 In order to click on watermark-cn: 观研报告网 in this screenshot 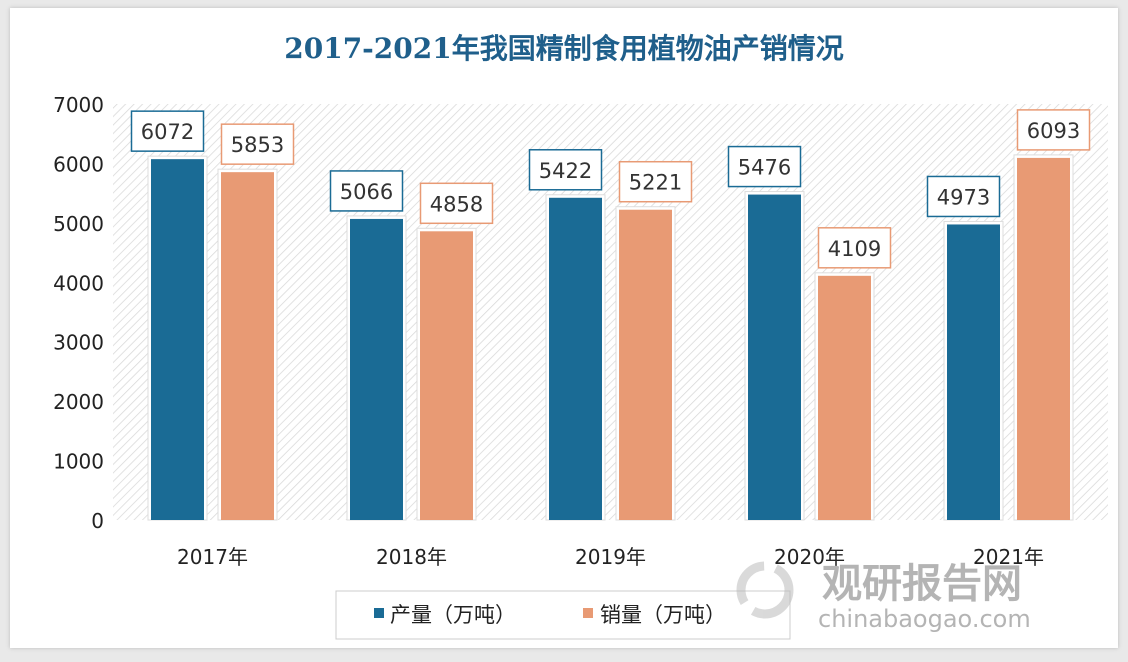, I will do `click(922, 584)`.